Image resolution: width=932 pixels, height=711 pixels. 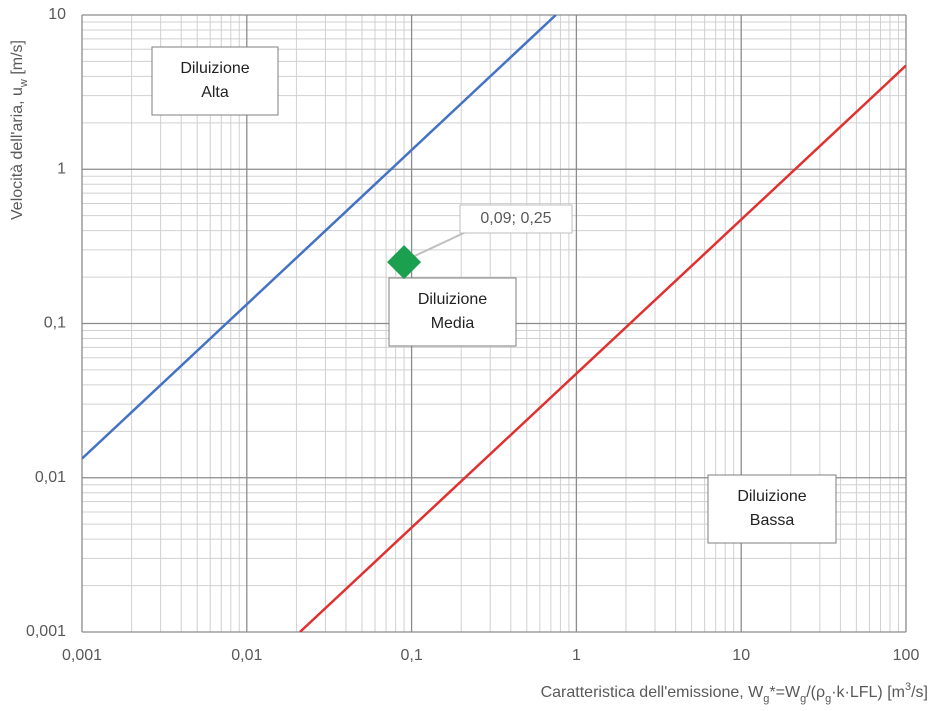 I want to click on x-tick-label: 10, so click(x=741, y=655).